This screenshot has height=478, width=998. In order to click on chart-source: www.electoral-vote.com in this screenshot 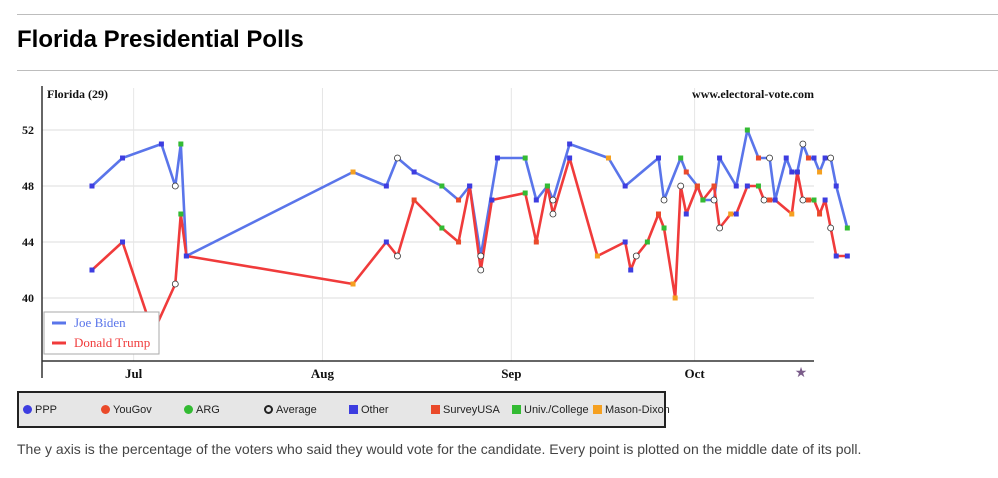, I will do `click(753, 94)`.